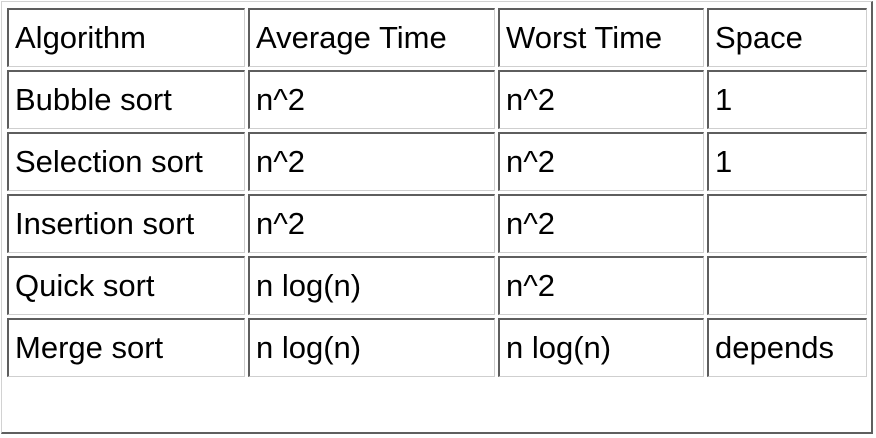 The image size is (876, 438). What do you see at coordinates (126, 99) in the screenshot?
I see `cell-algorithm: Bubble sort` at bounding box center [126, 99].